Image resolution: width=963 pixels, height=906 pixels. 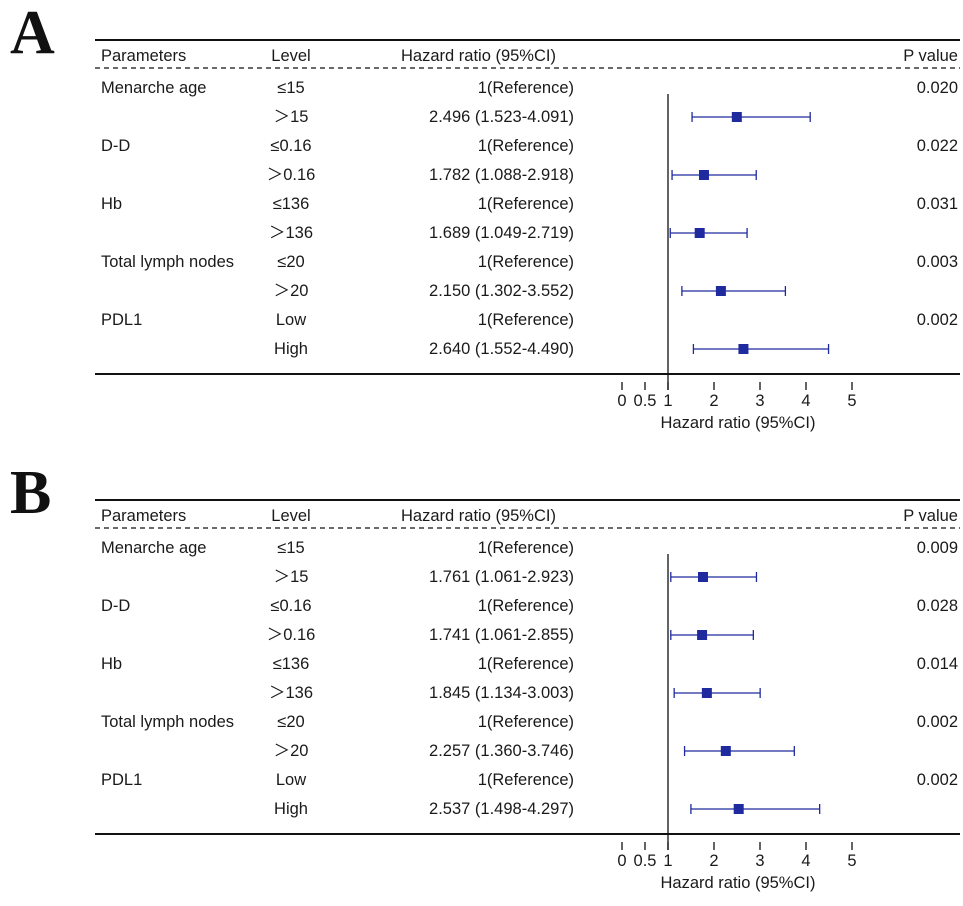 I want to click on row-hazard-ratio: 2.537 (1.498-4.297), so click(x=501, y=809).